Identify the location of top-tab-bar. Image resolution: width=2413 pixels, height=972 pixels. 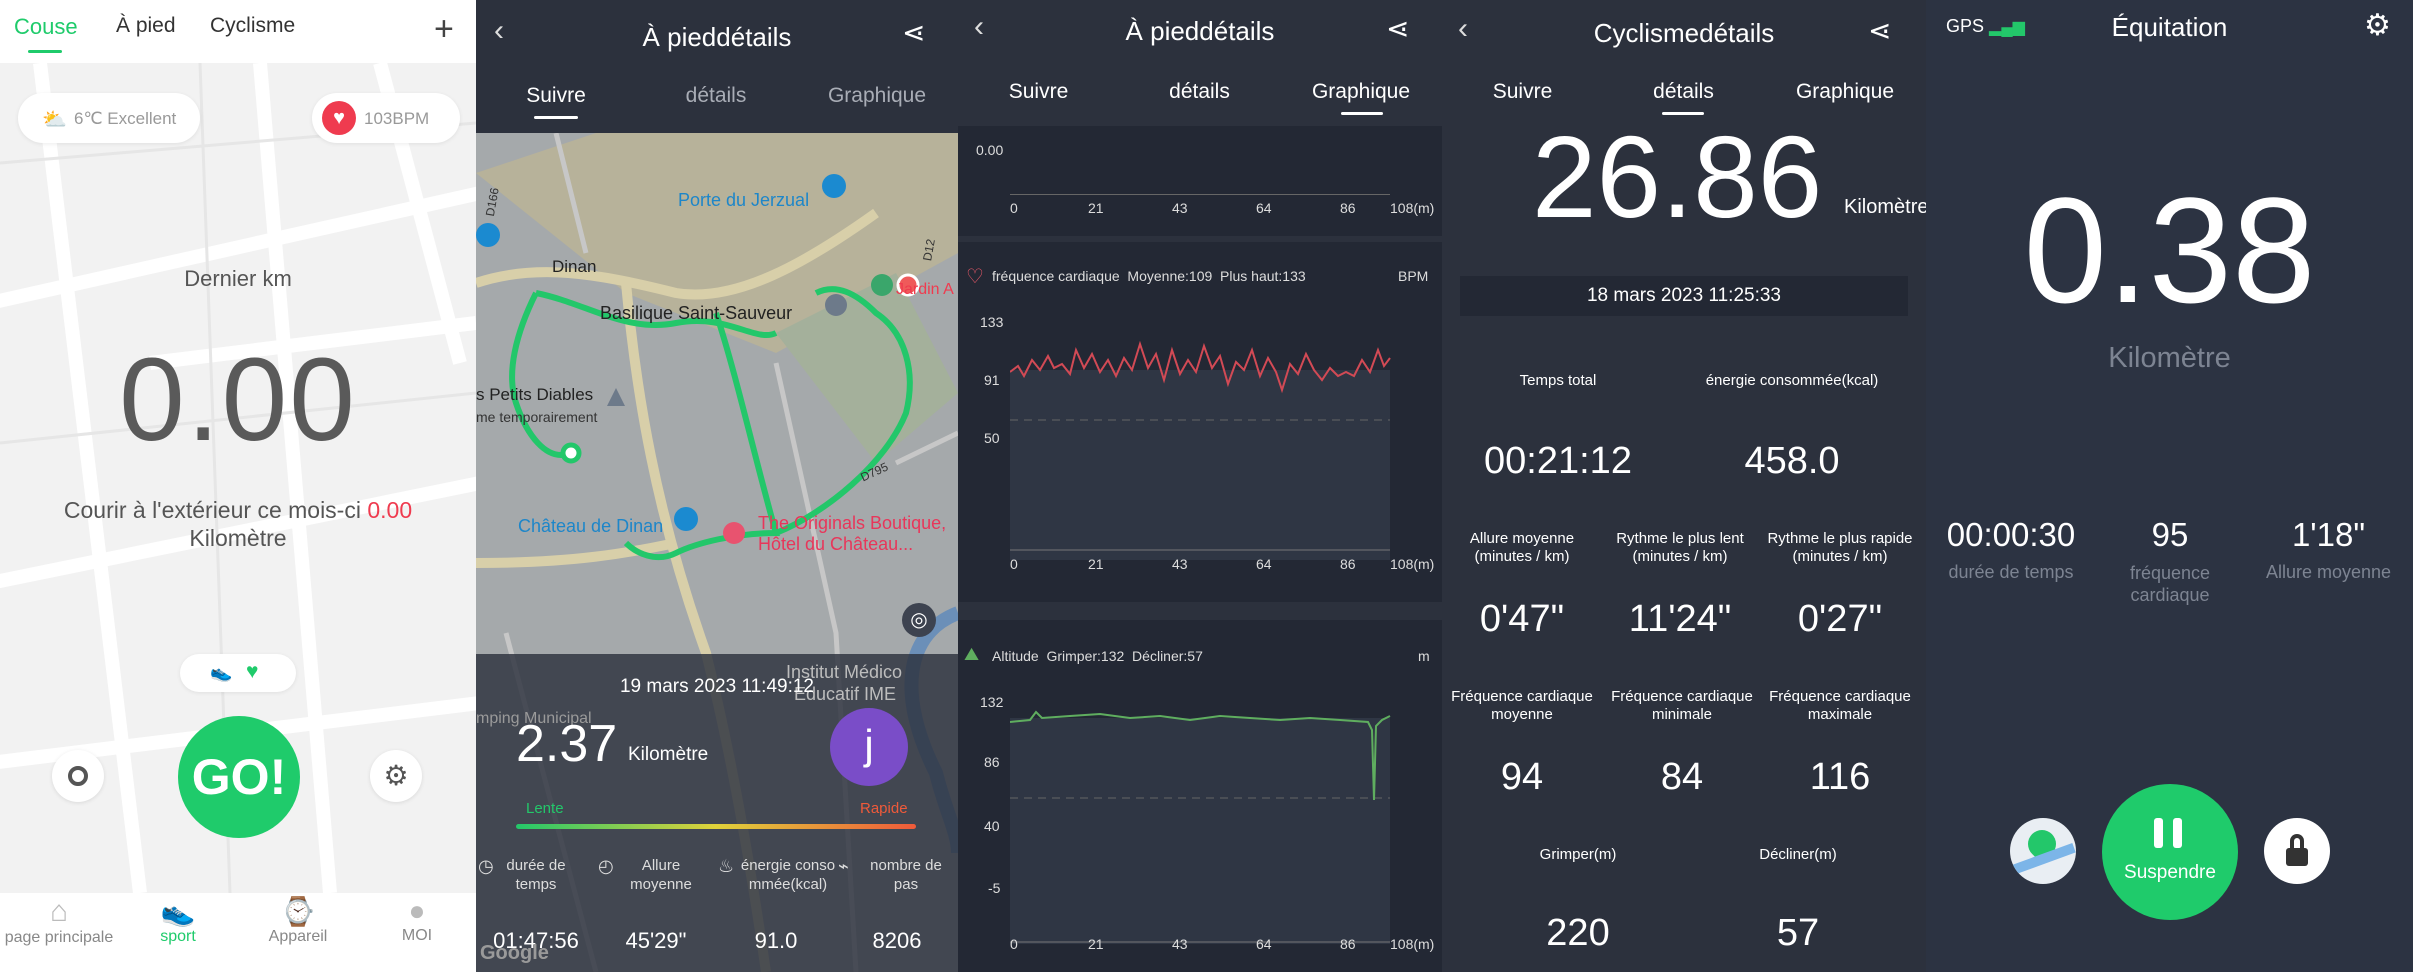
(238, 31).